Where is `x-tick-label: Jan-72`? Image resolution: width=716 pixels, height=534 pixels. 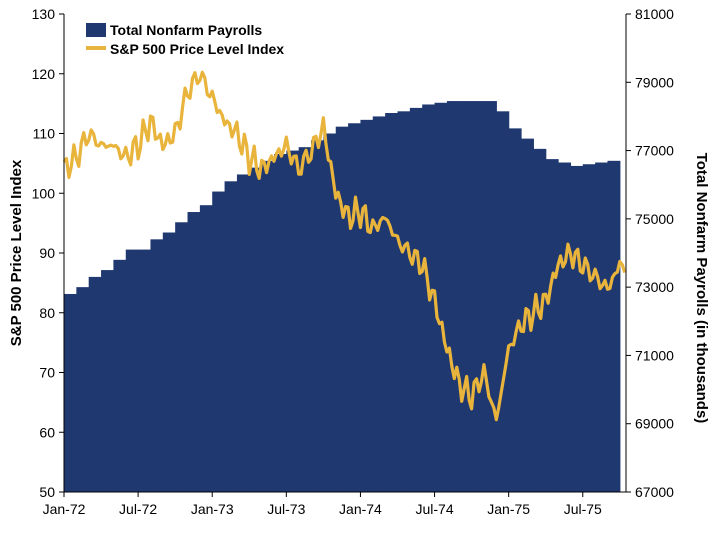 x-tick-label: Jan-72 is located at coordinates (64, 509).